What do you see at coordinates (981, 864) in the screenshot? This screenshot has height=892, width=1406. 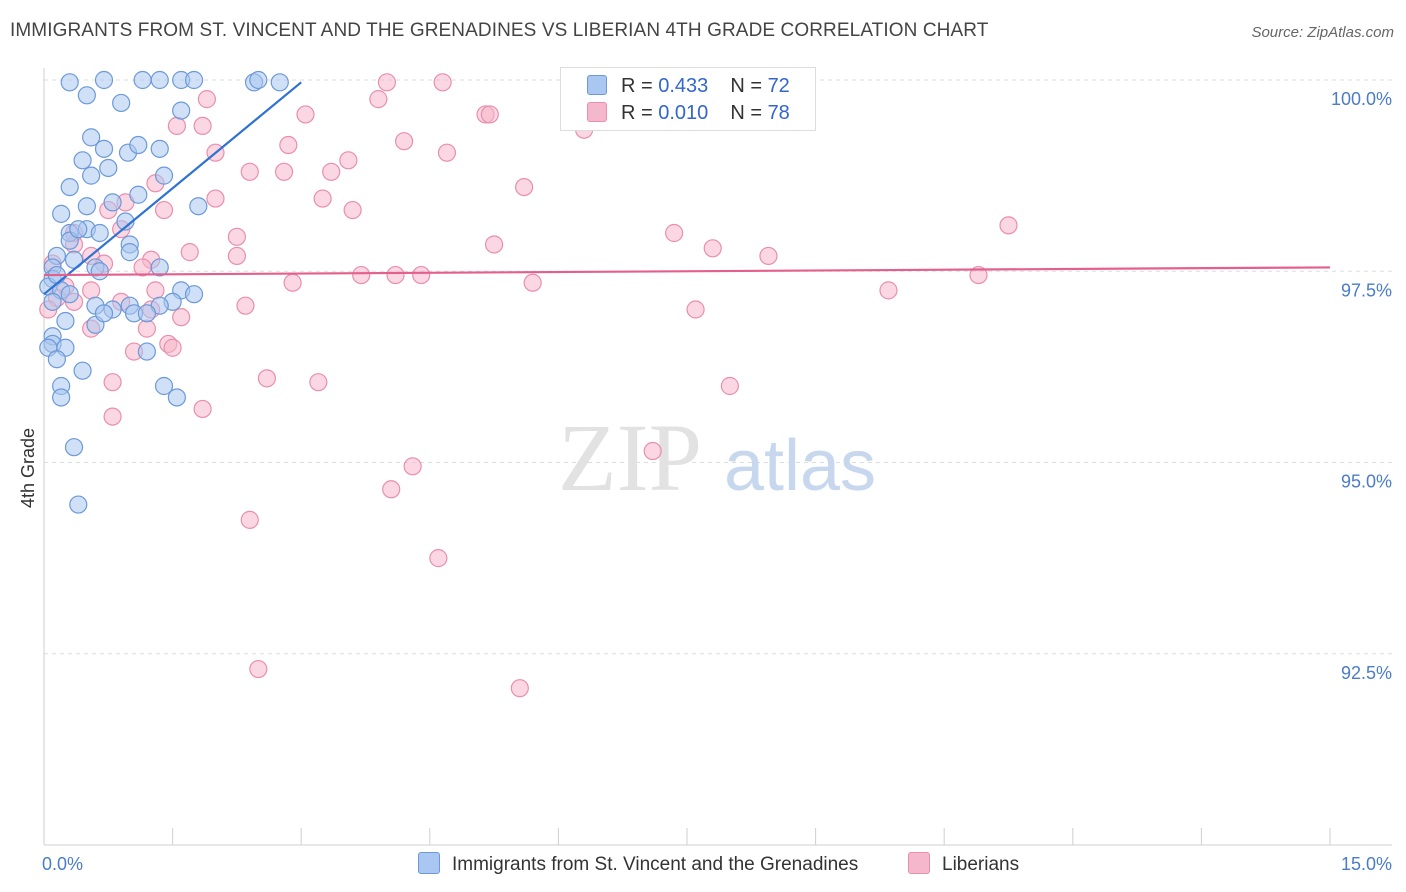 I see `bottom-legend-label-pink: Liberians` at bounding box center [981, 864].